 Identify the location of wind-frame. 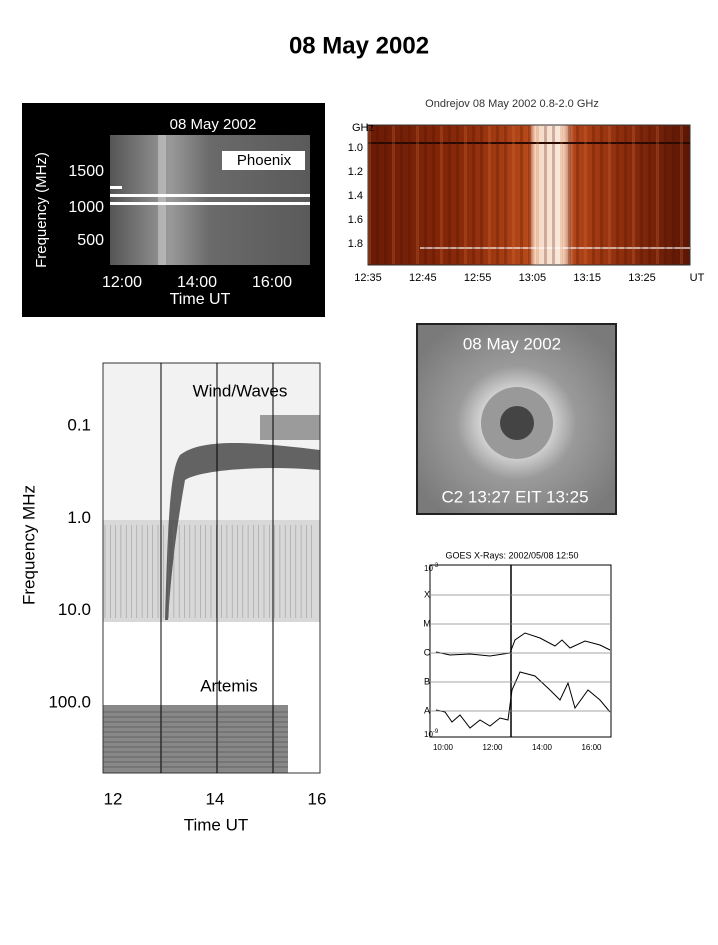
(211, 568).